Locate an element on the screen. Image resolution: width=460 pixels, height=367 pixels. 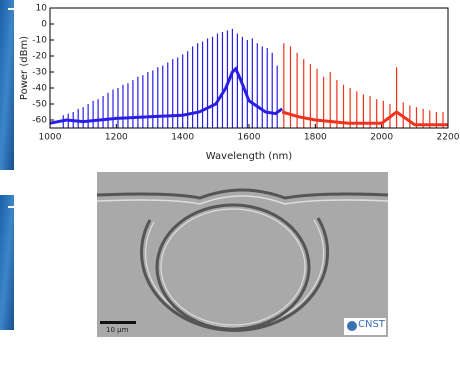
ring is located at coordinates (233, 267).